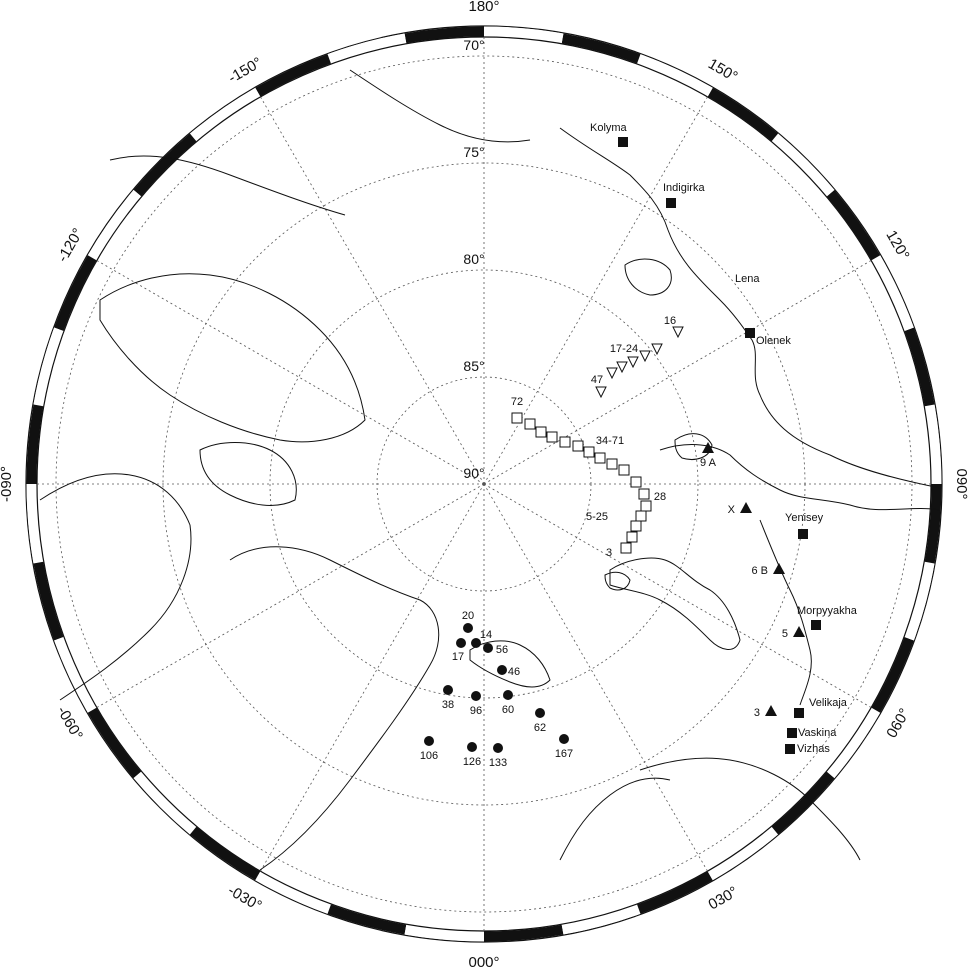 Image resolution: width=968 pixels, height=968 pixels. What do you see at coordinates (752, 580) in the screenshot?
I see `triangle-sites: 9 A X 6 B 5 3` at bounding box center [752, 580].